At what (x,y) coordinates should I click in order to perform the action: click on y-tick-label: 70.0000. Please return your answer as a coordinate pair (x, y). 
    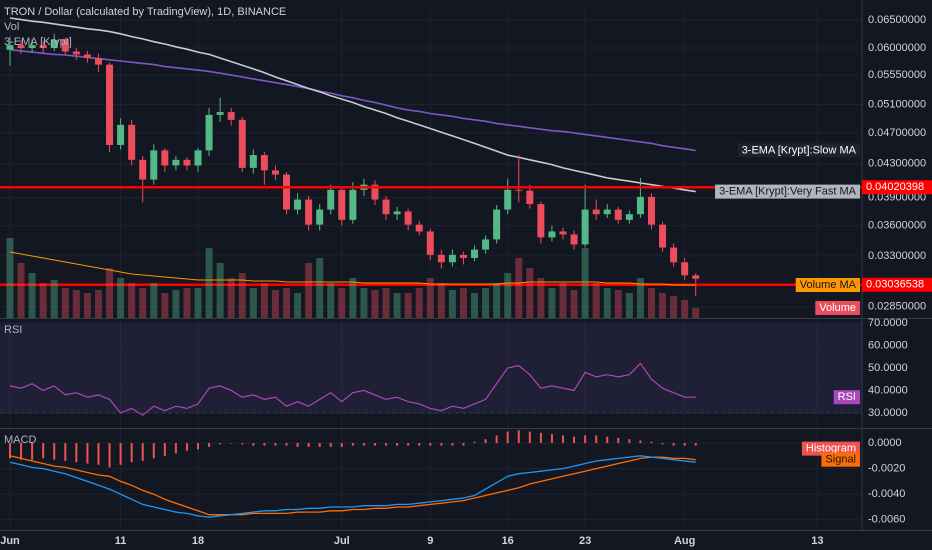
    Looking at the image, I should click on (888, 323).